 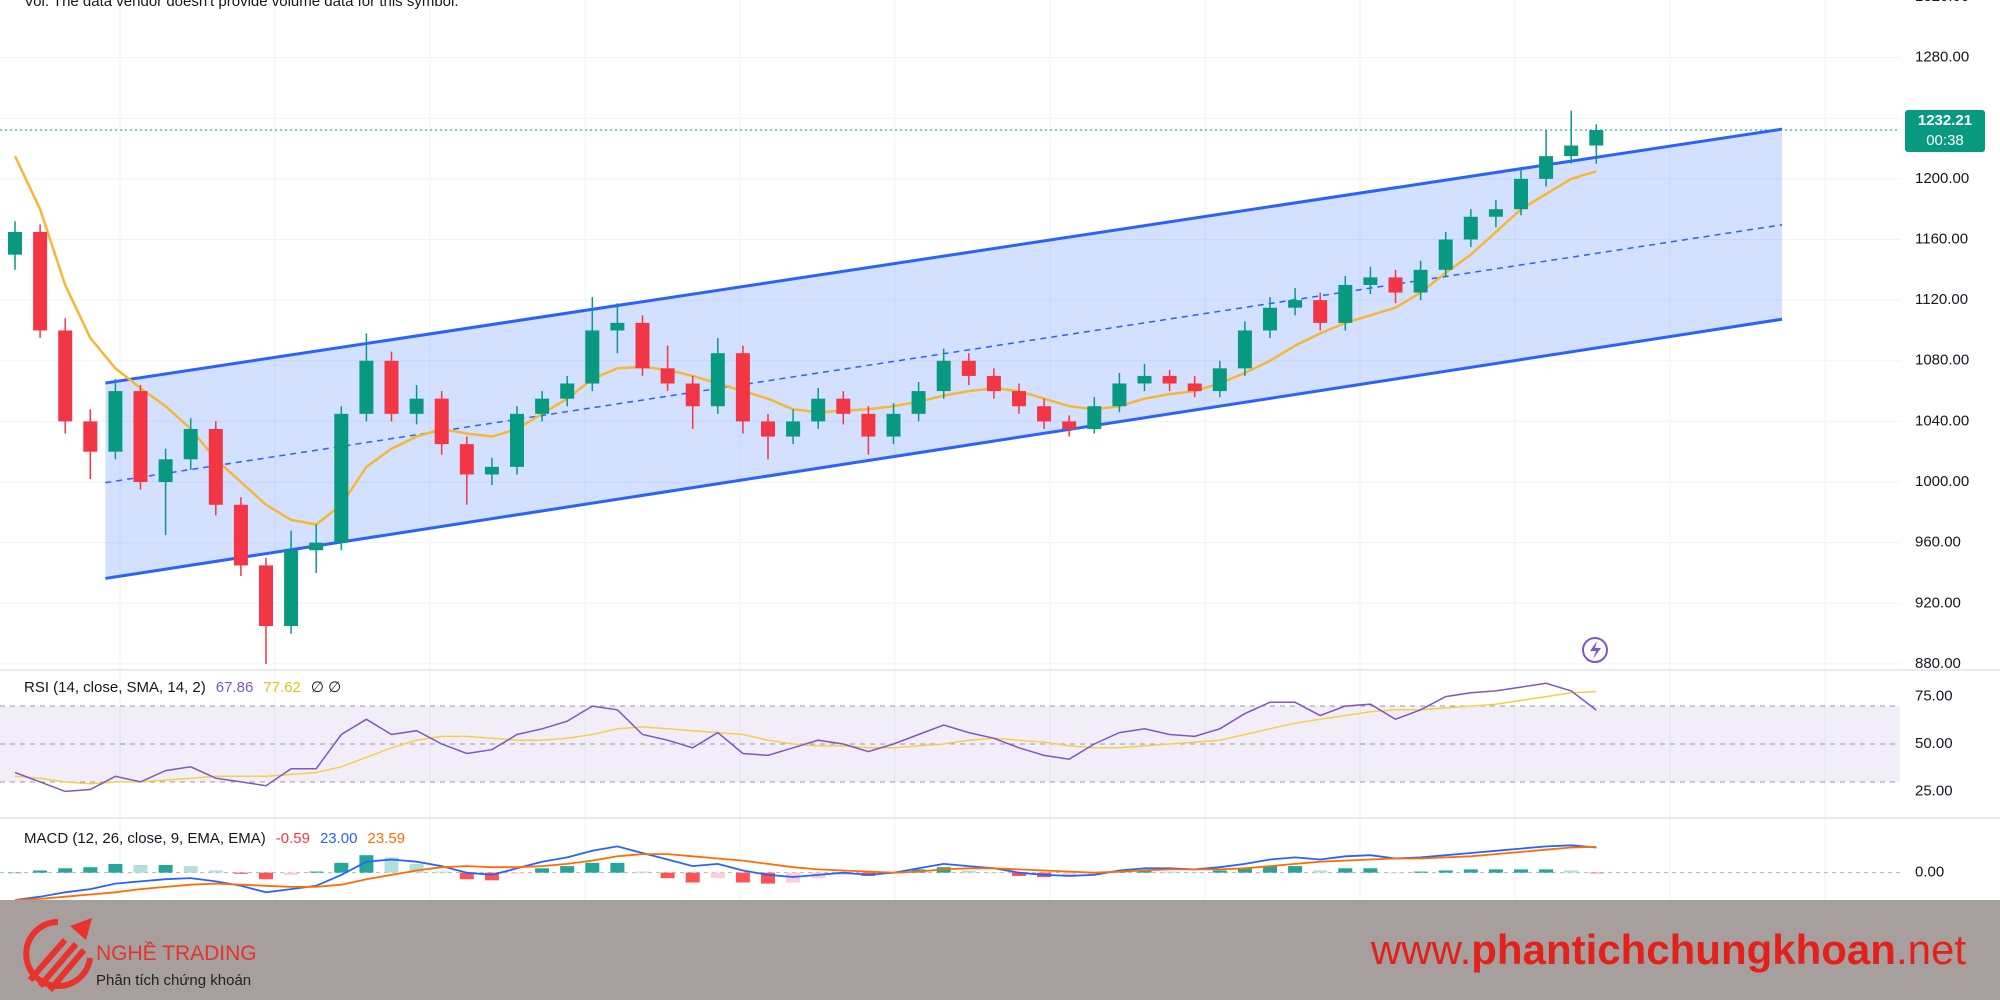 I want to click on rsi-line, so click(x=805, y=737).